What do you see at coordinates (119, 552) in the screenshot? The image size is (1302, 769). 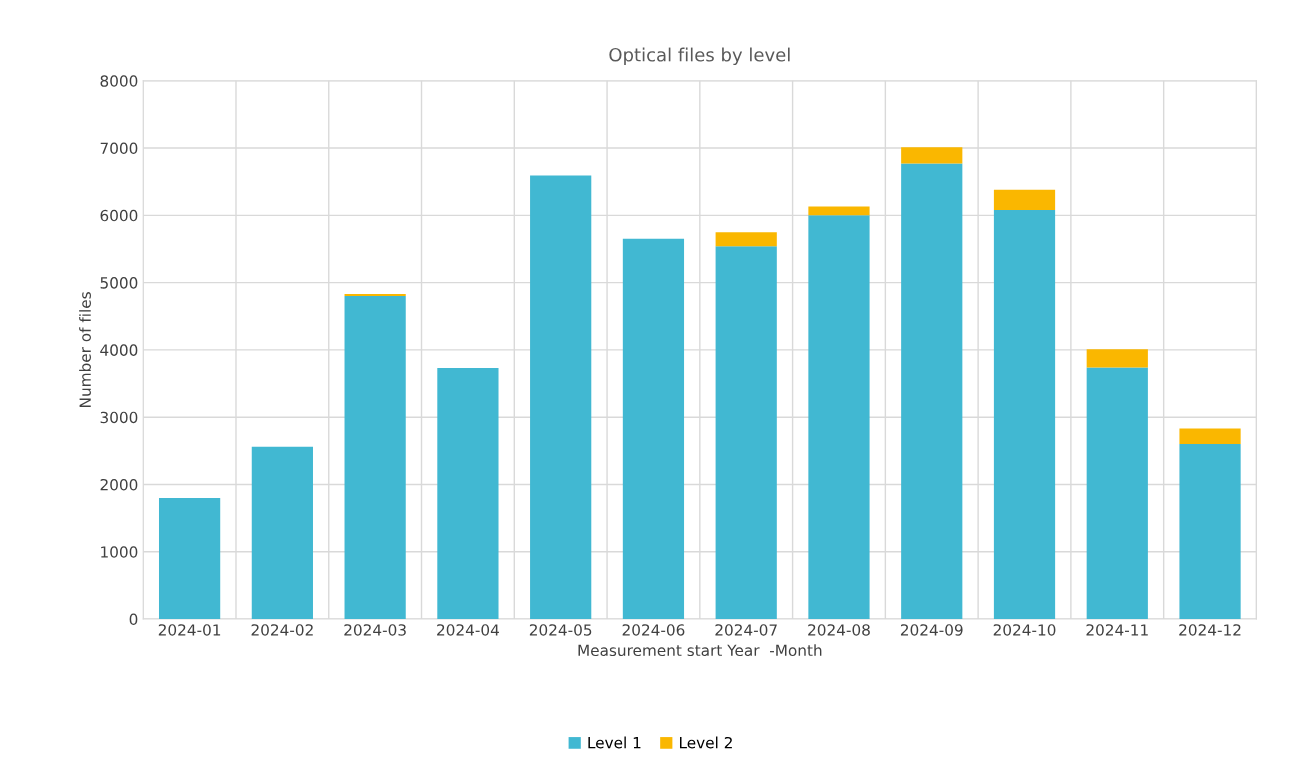 I see `y-tick-label: 1000` at bounding box center [119, 552].